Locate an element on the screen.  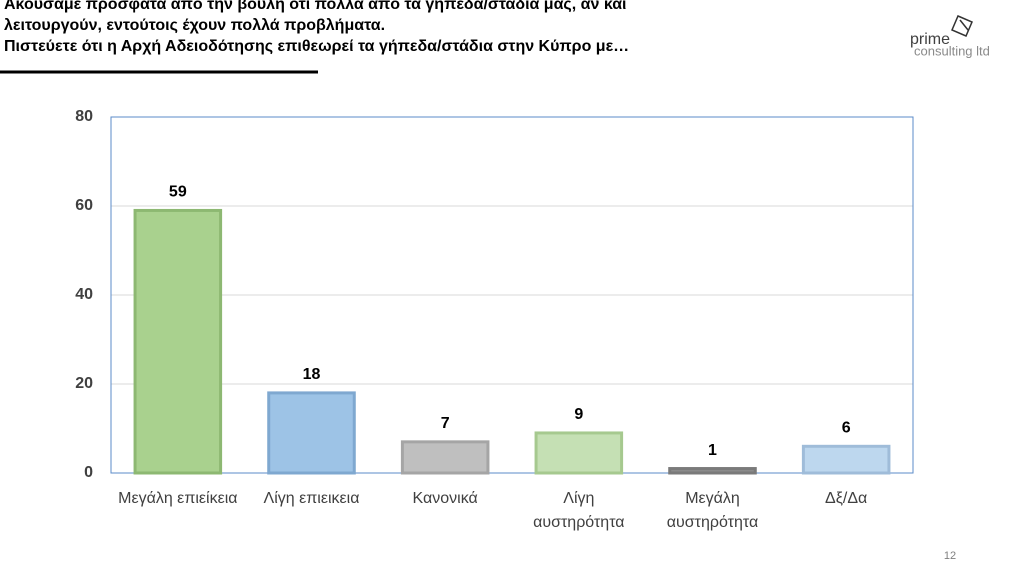
y-tick-label: 60 is located at coordinates (84, 205).